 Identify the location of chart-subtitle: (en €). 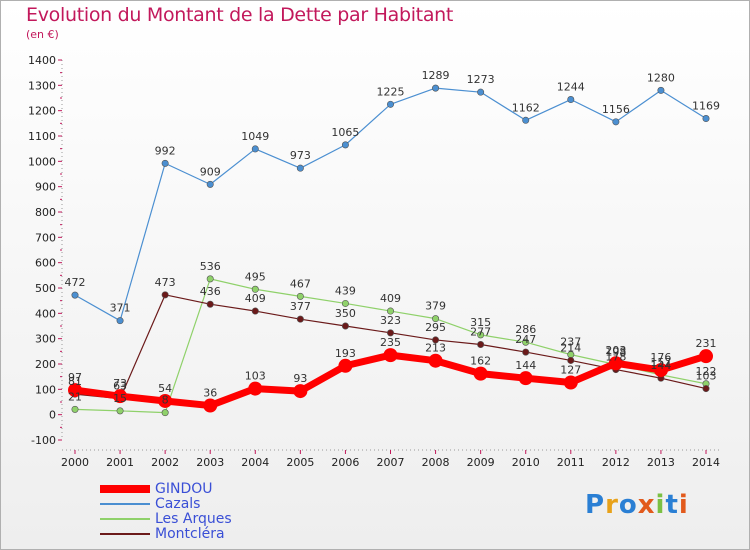
(42, 34).